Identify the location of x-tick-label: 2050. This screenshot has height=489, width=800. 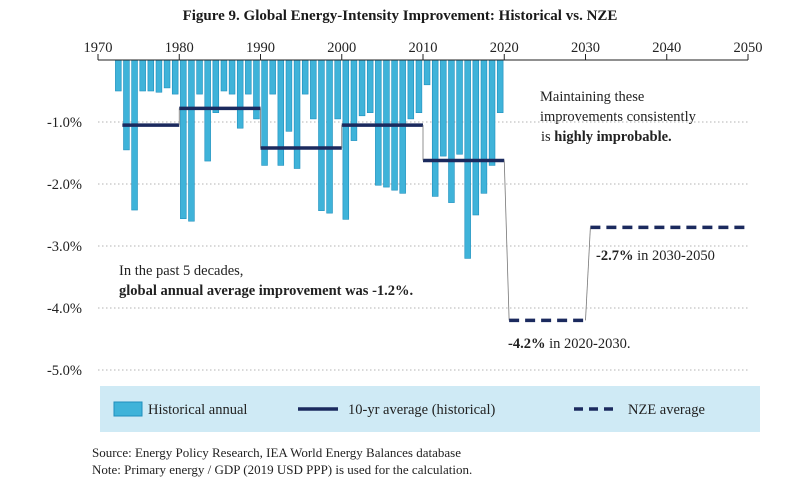
(748, 48).